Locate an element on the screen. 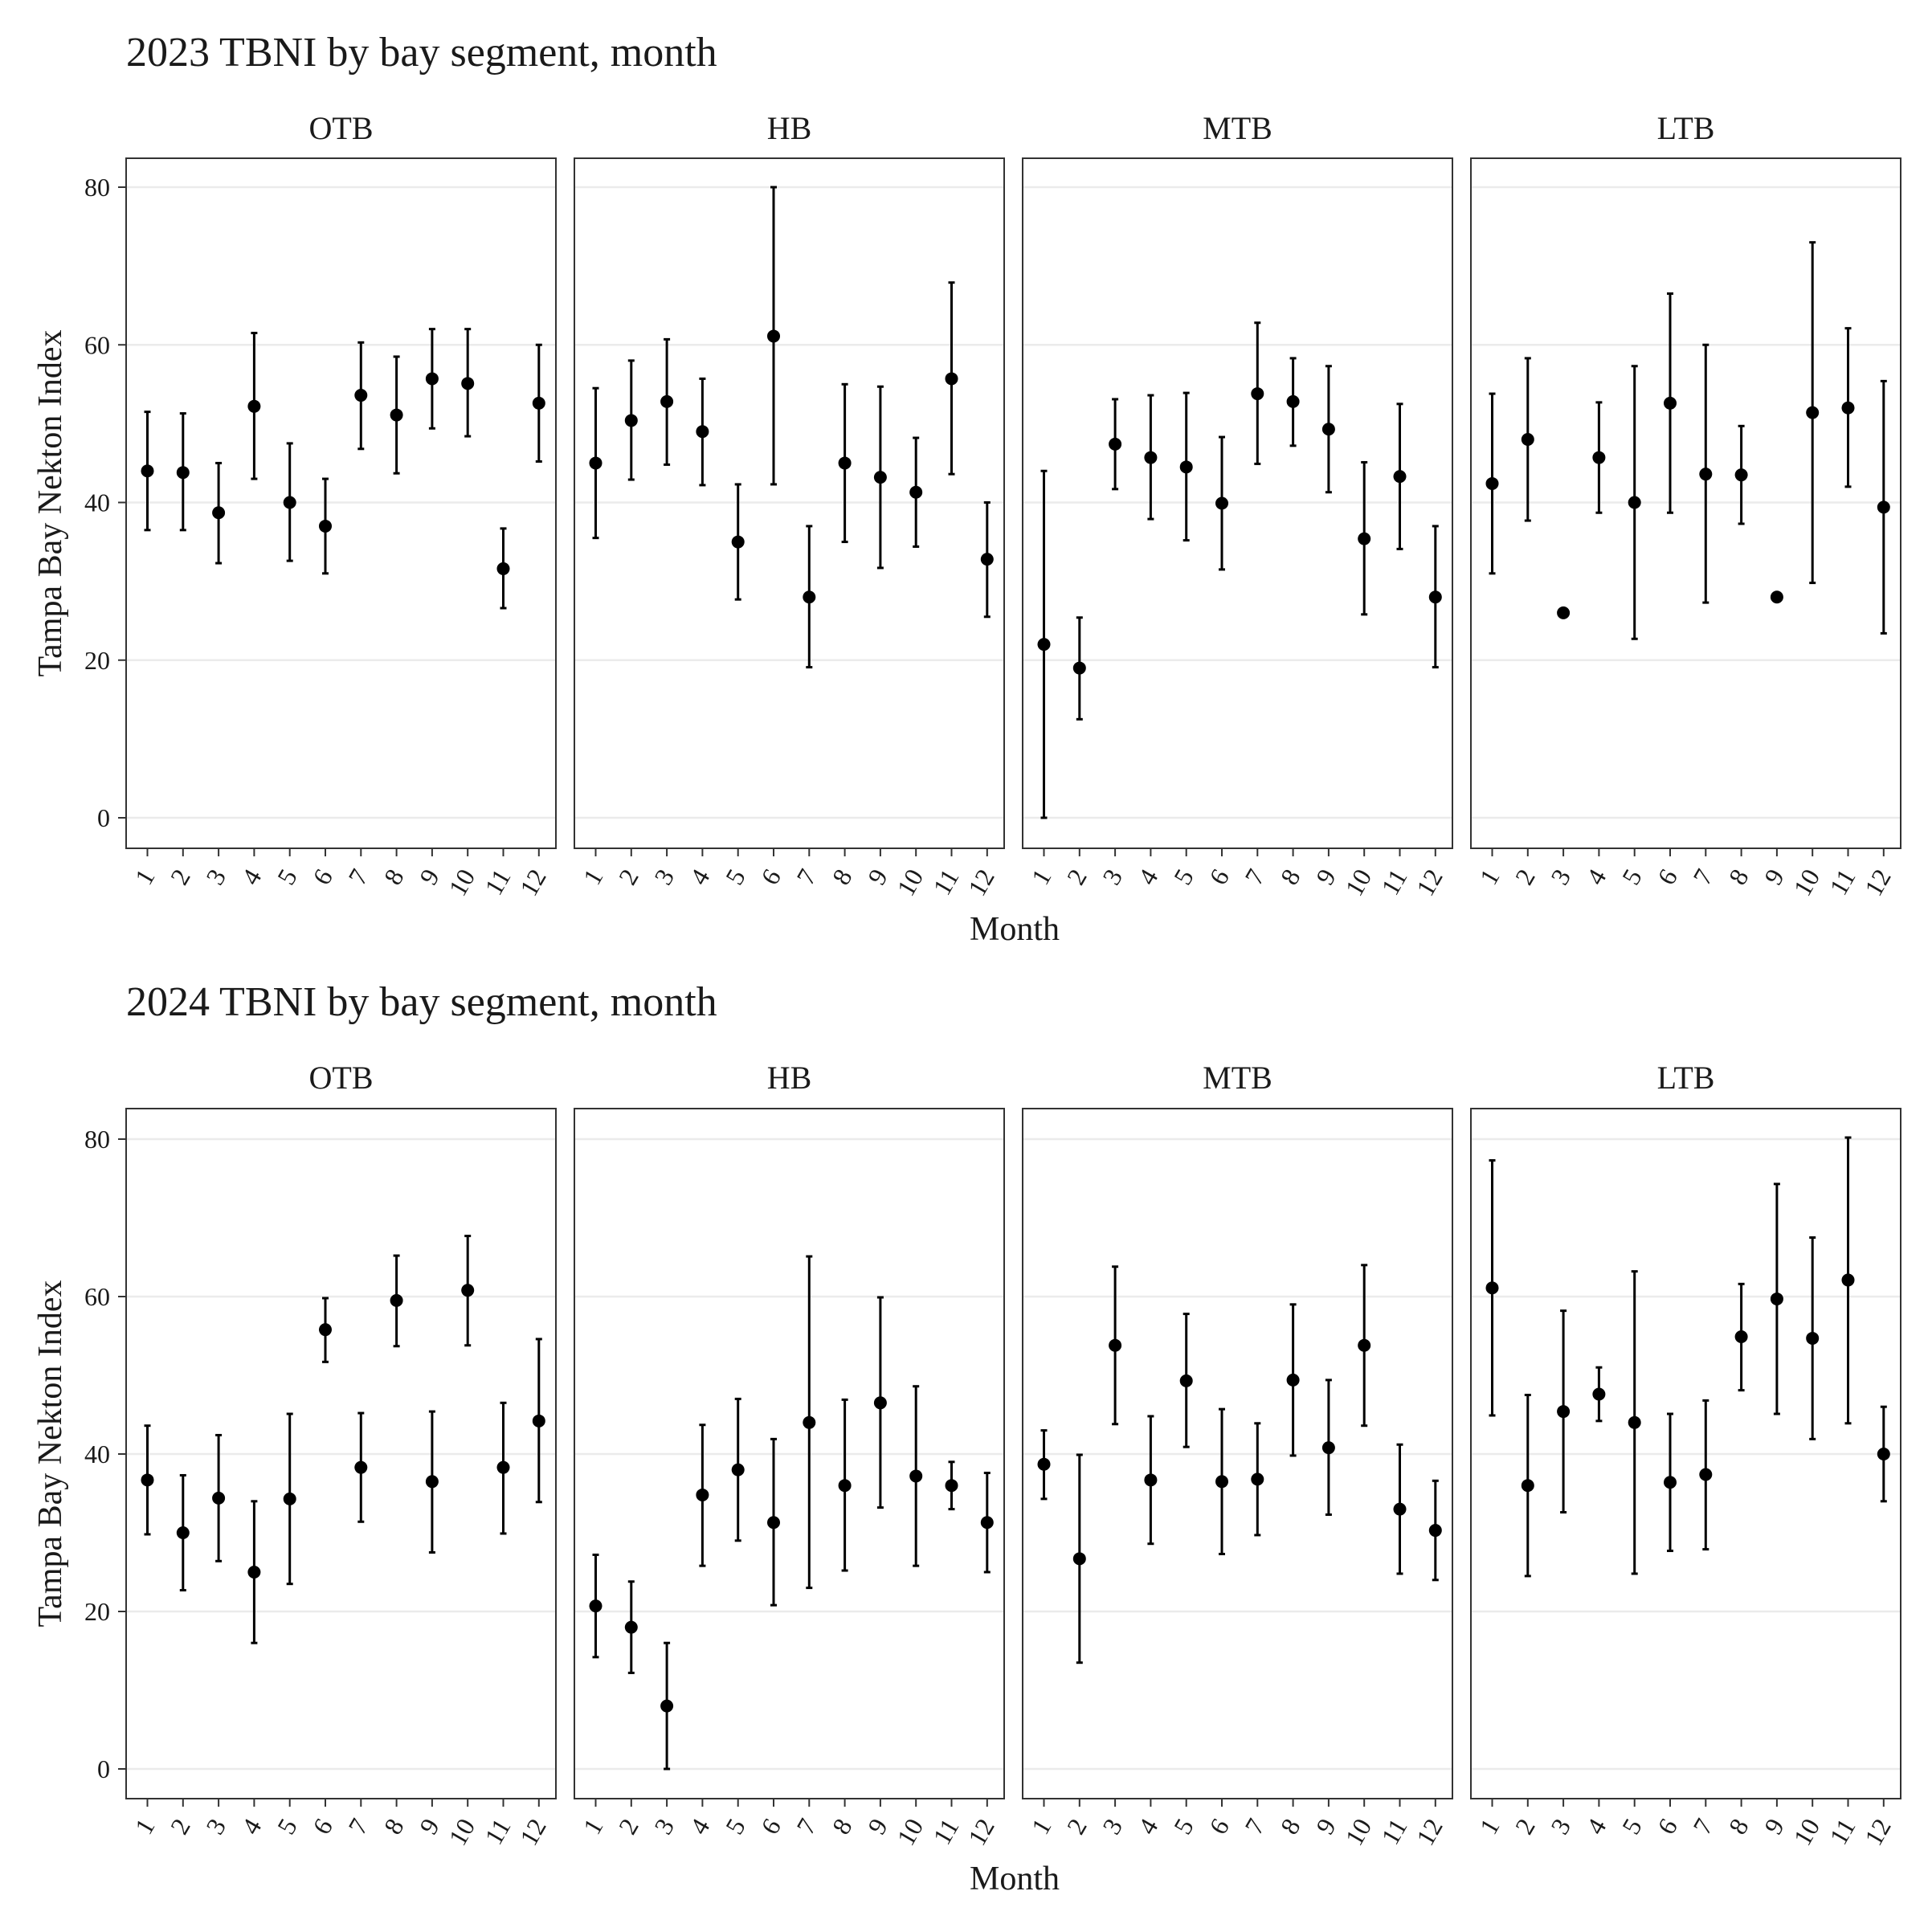  panel-strip-label: MTB is located at coordinates (1237, 128).